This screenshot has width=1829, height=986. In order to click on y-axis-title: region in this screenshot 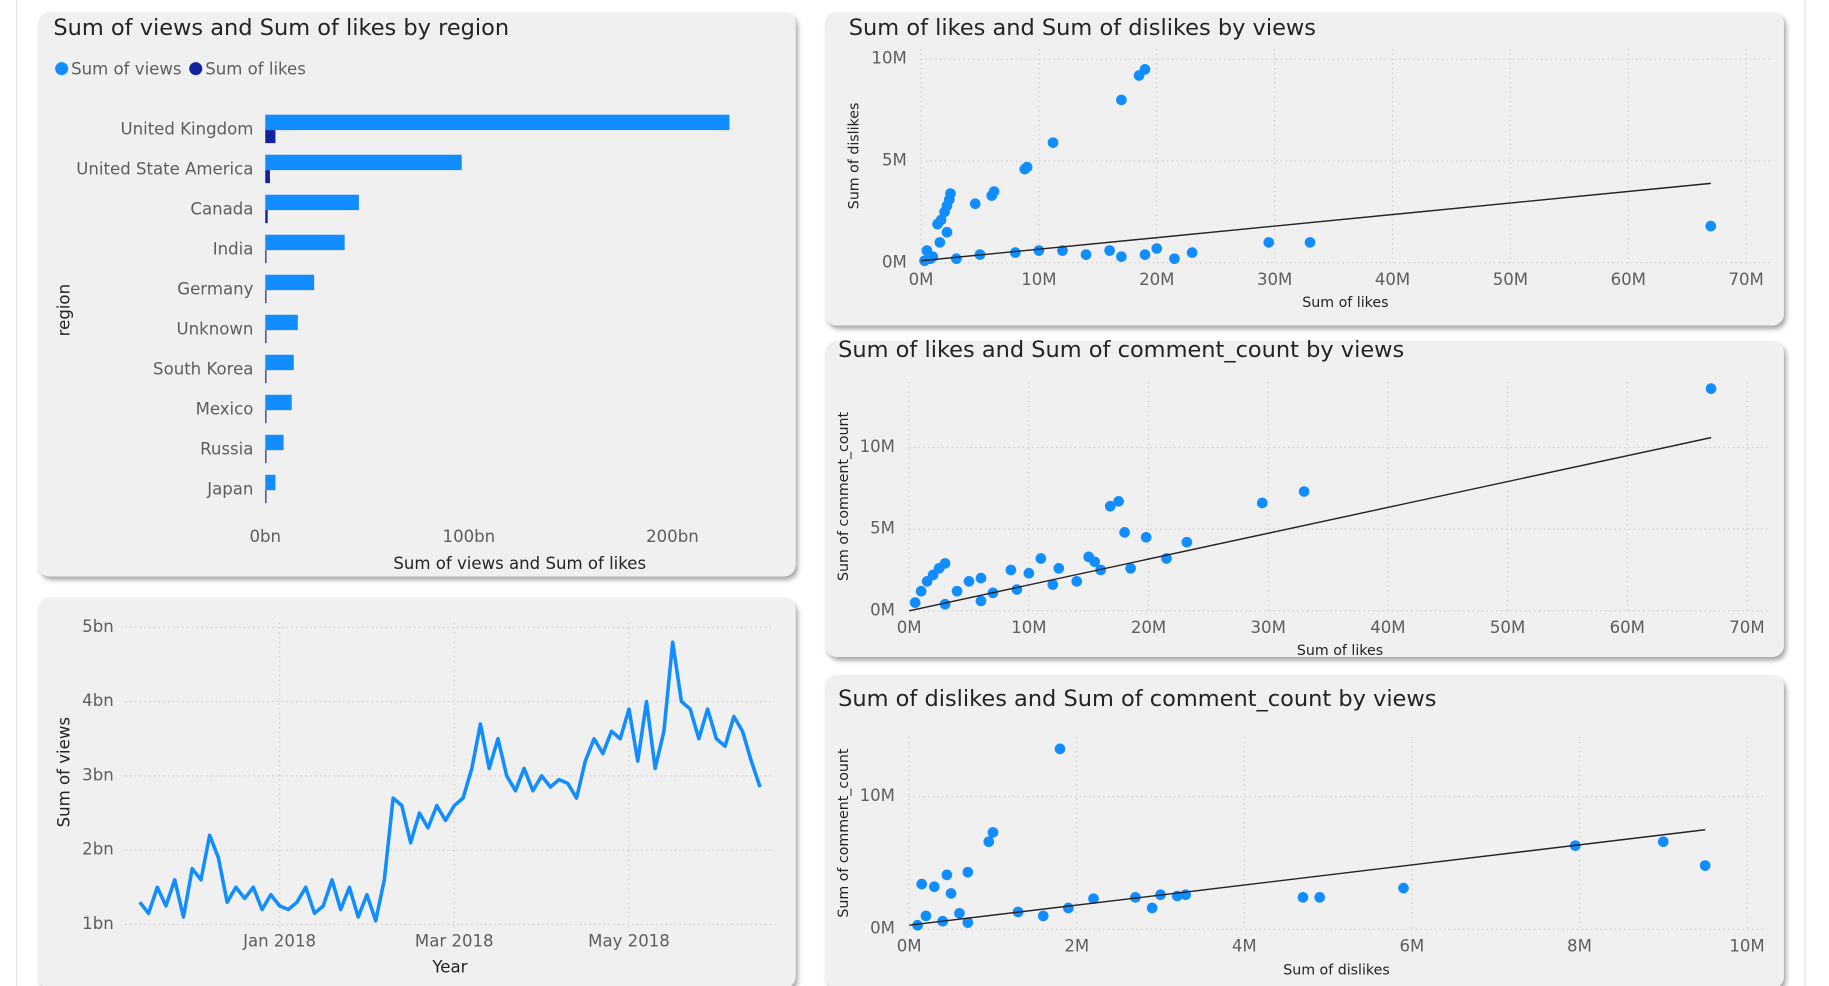, I will do `click(64, 310)`.